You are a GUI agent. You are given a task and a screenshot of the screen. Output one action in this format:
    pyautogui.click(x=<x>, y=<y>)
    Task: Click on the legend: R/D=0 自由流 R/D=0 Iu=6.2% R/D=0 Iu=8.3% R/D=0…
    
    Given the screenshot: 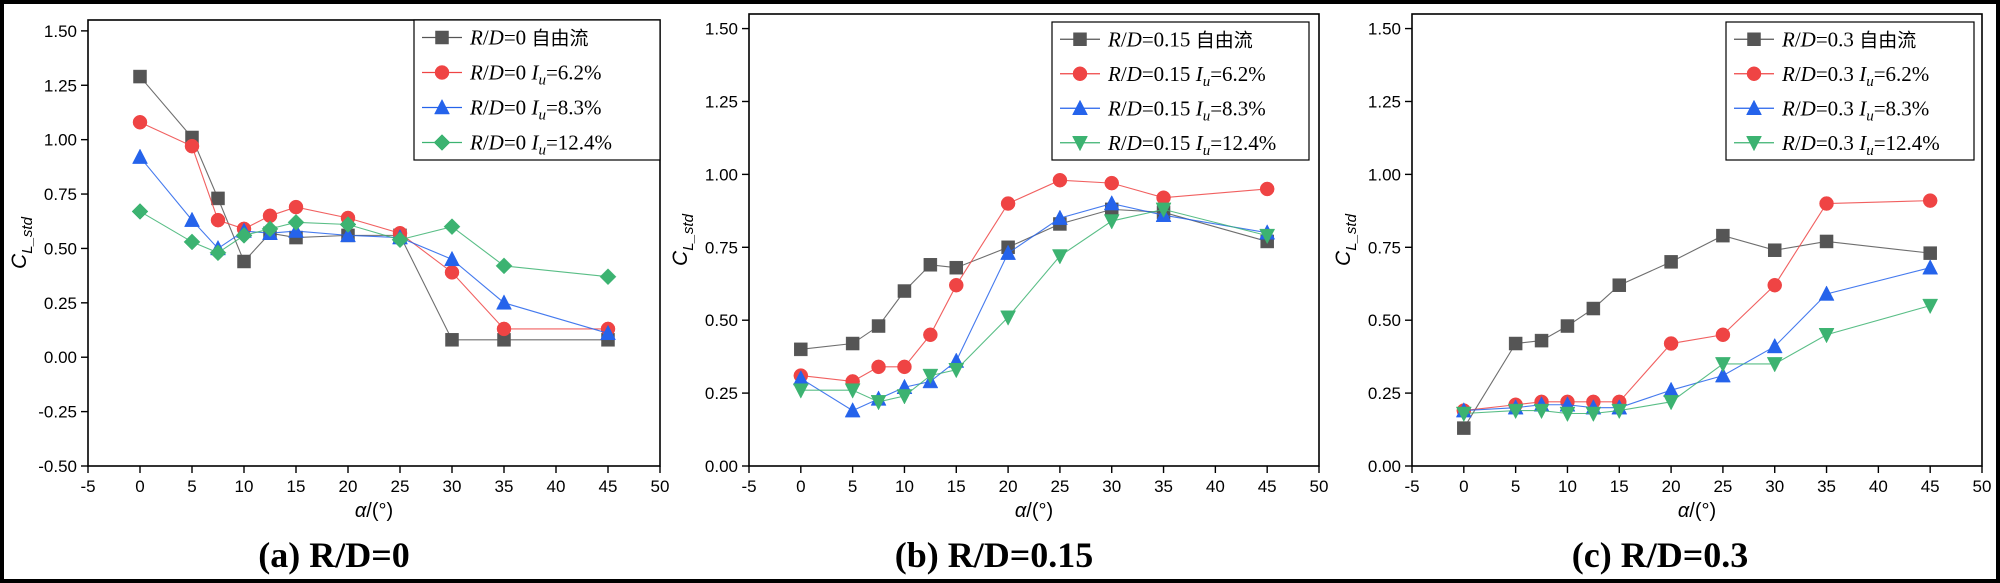 What is the action you would take?
    pyautogui.click(x=537, y=90)
    